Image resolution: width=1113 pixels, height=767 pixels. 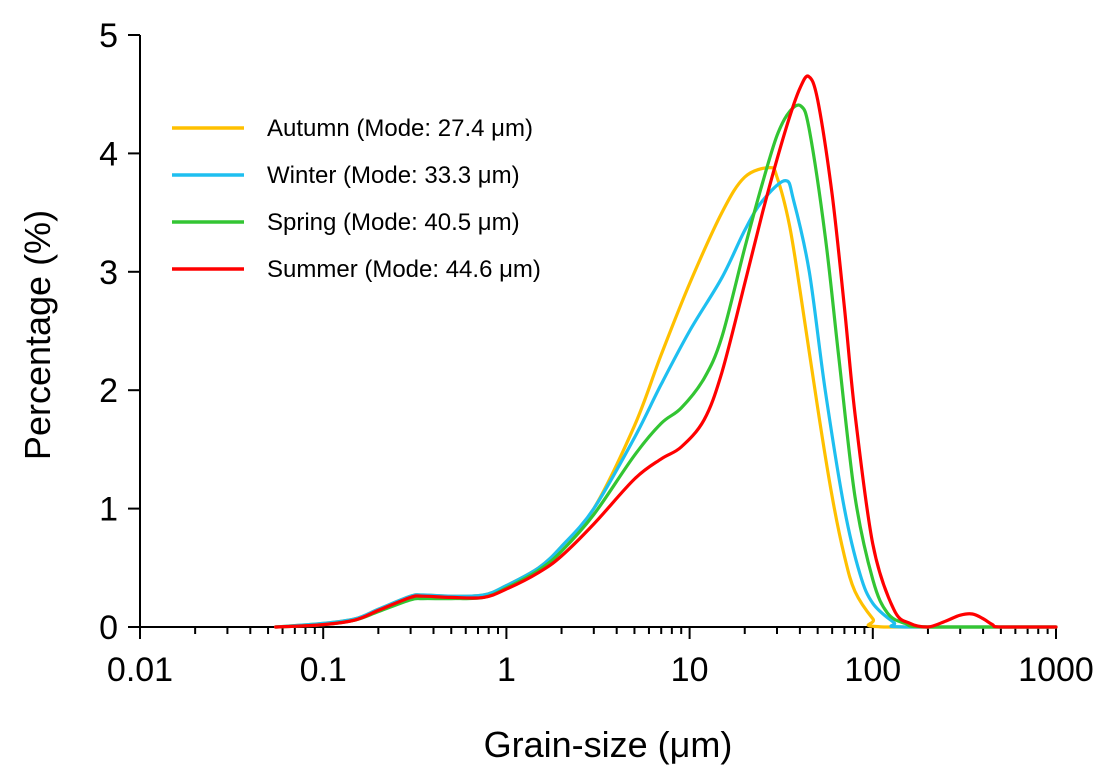 What do you see at coordinates (323, 670) in the screenshot?
I see `x-tick-label: 0.1` at bounding box center [323, 670].